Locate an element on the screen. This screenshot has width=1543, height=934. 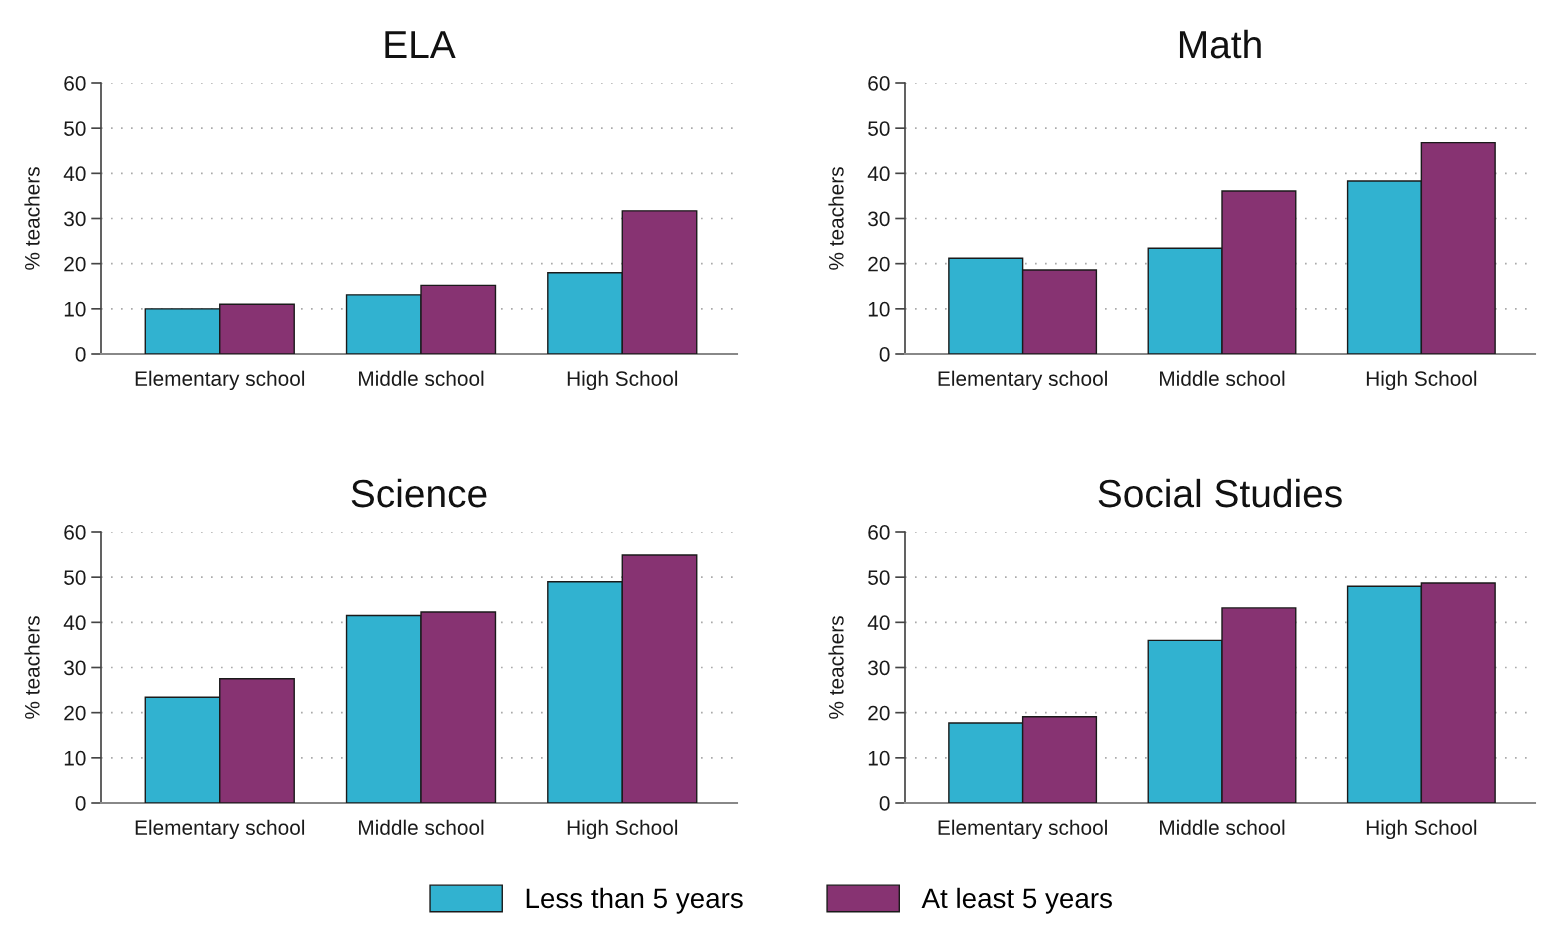
chart-title: Social Studies is located at coordinates (1220, 493).